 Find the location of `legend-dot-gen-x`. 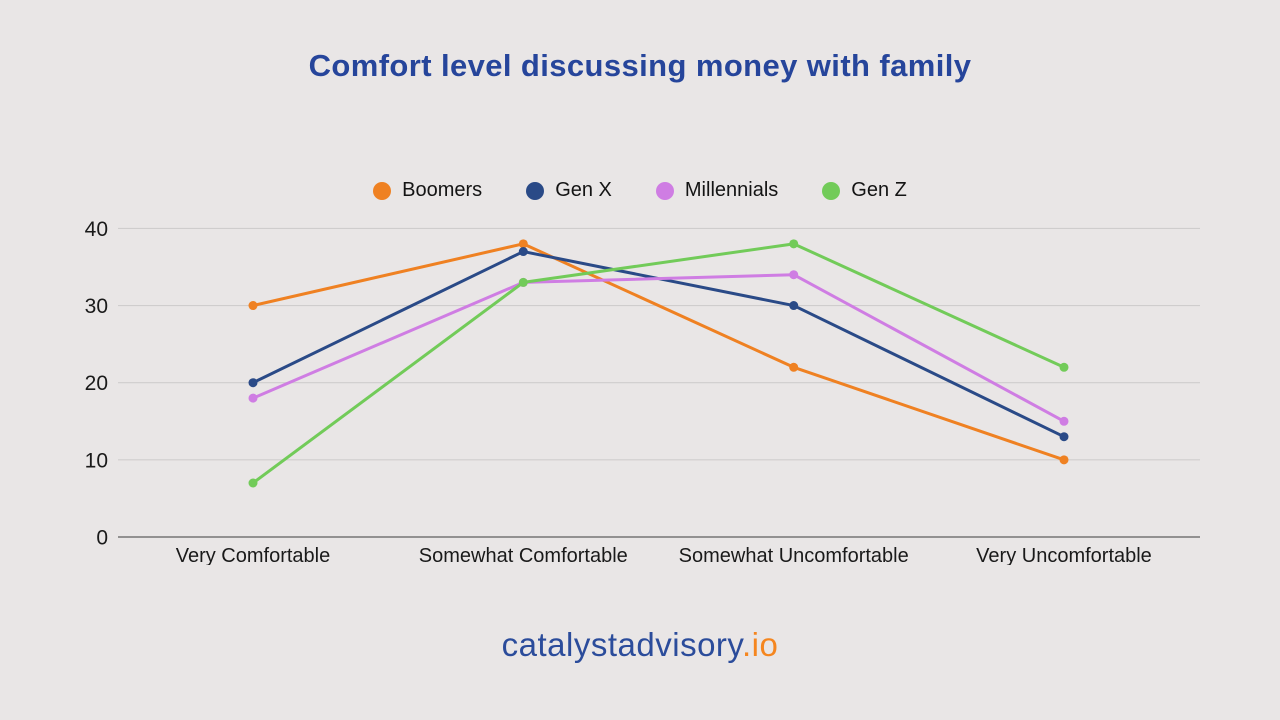

legend-dot-gen-x is located at coordinates (535, 190).